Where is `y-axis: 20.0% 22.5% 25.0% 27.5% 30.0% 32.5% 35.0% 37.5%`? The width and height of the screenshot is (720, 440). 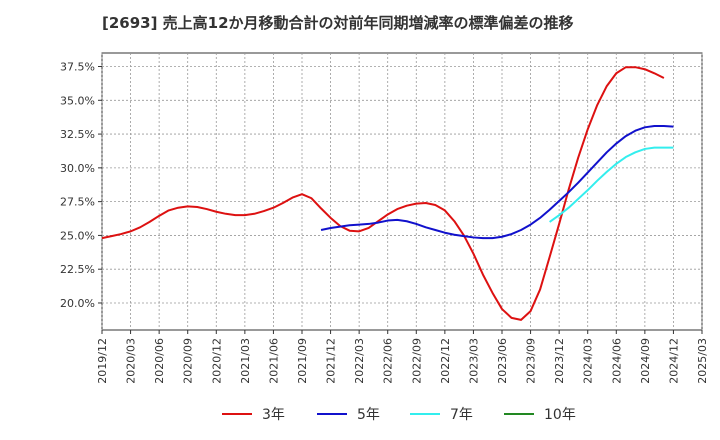
y-axis: 20.0% 22.5% 25.0% 27.5% 30.0% 32.5% 35.0% 37.5% is located at coordinates (81, 185).